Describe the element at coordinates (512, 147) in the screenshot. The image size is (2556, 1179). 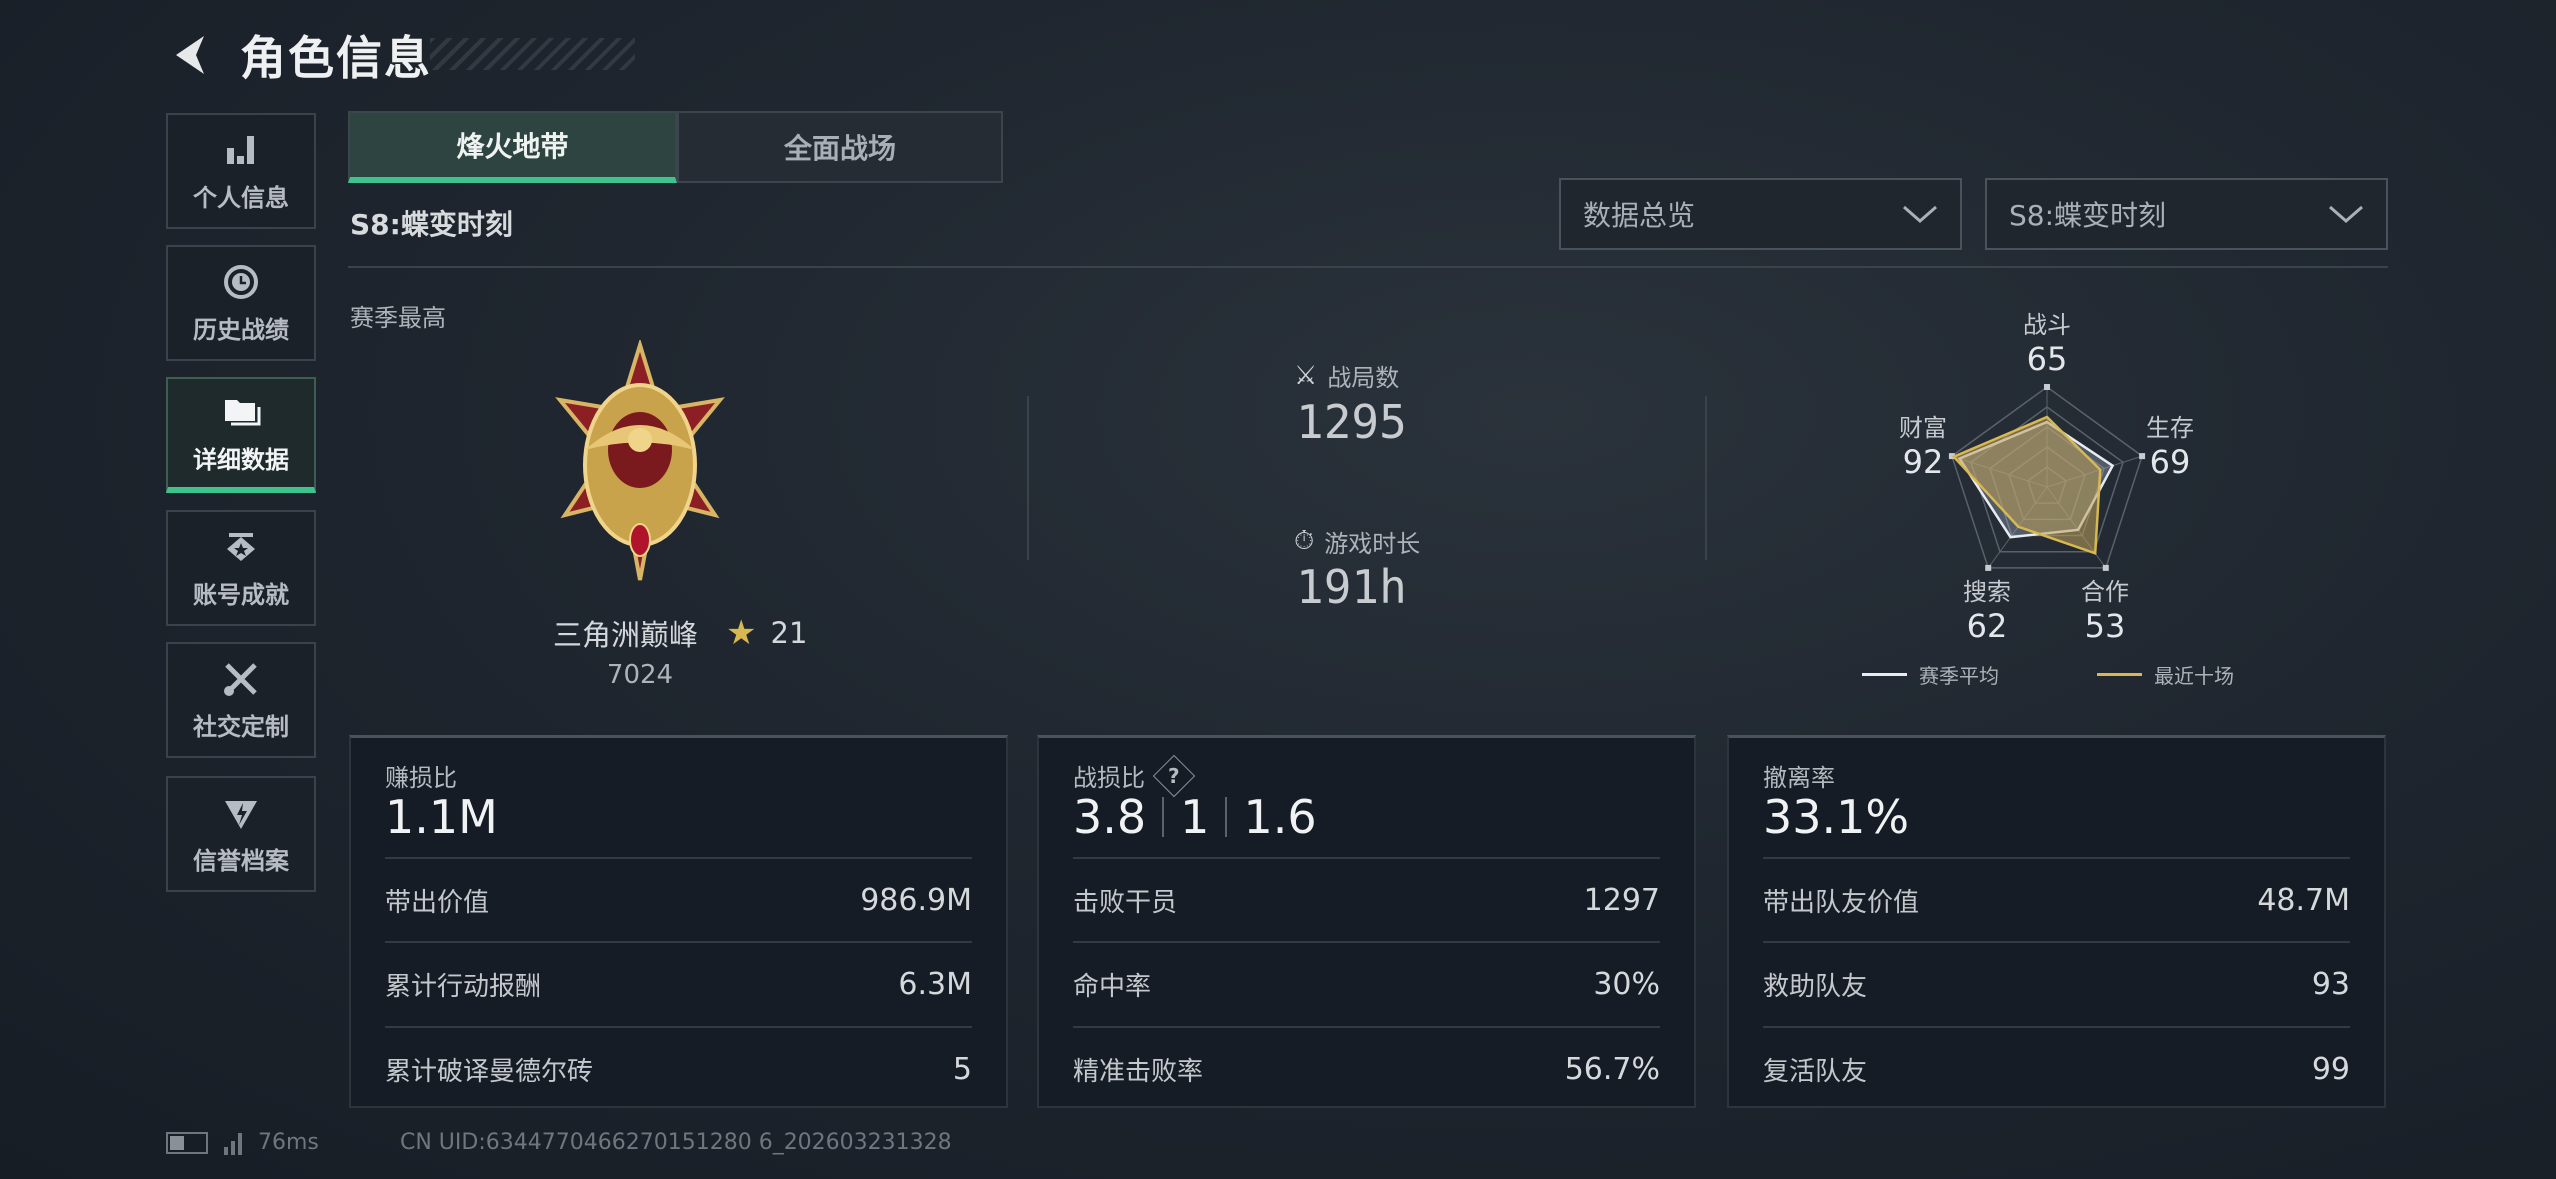
I see `tab-warzone: 烽火地带` at that location.